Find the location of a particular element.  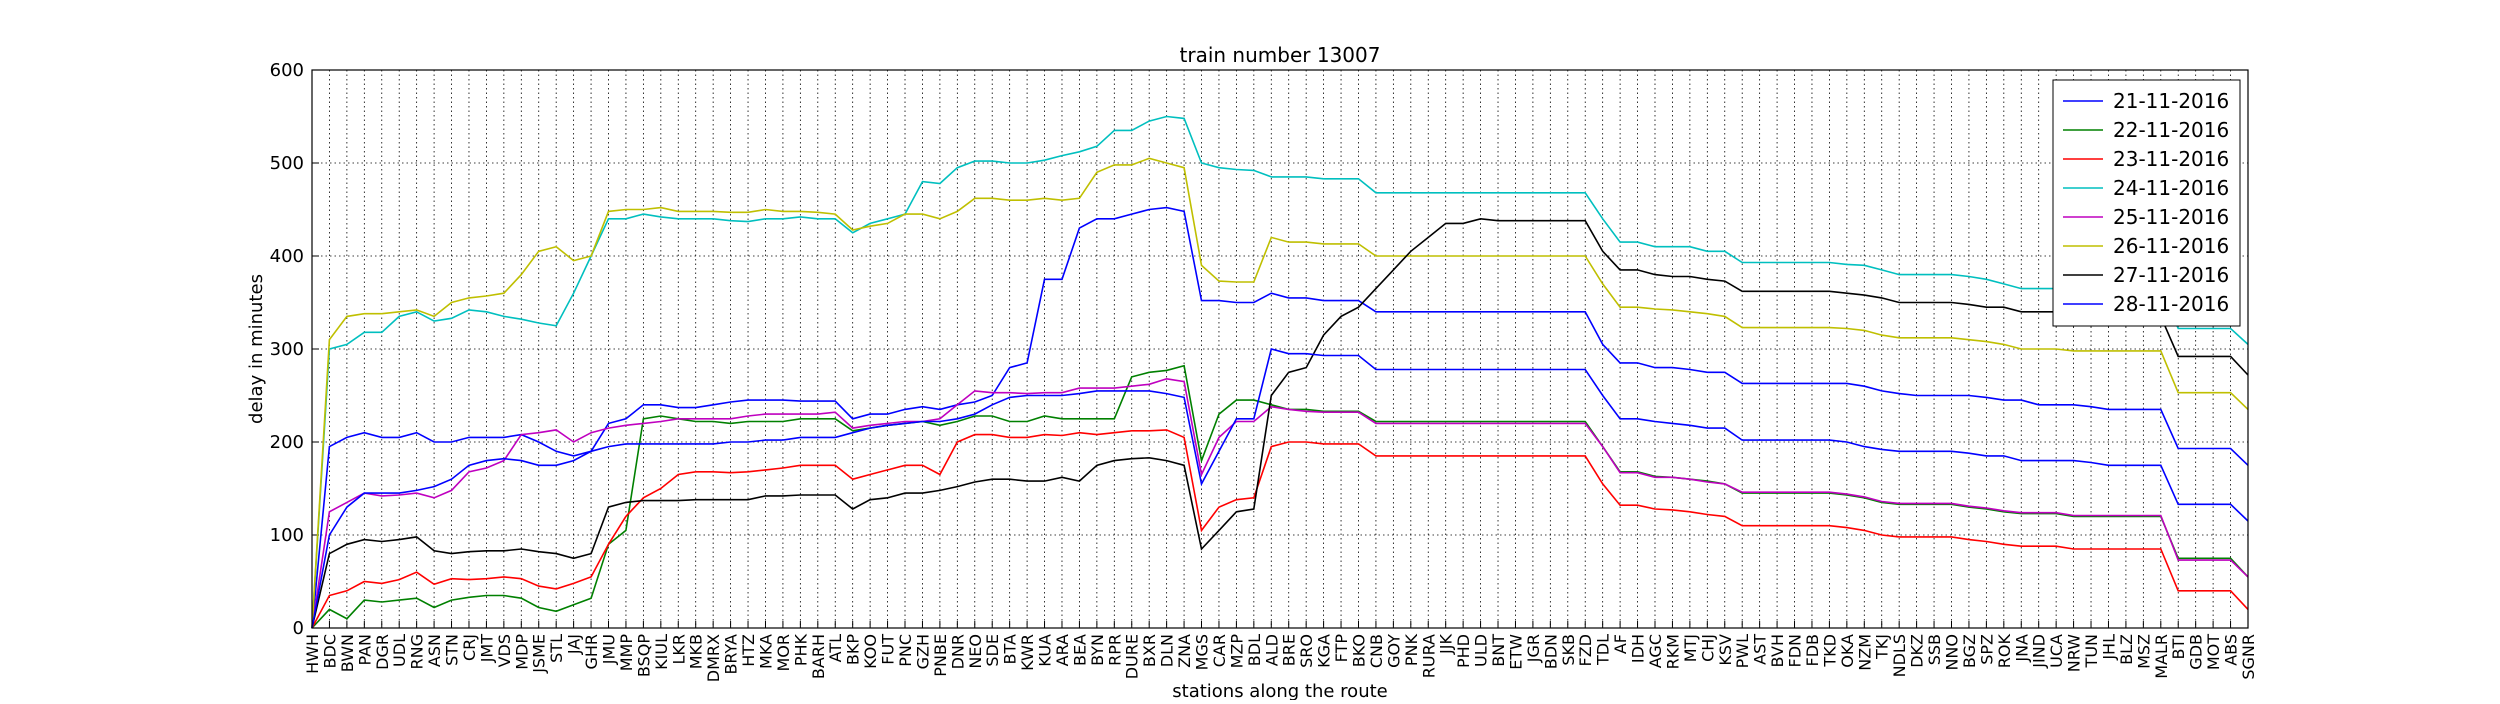

x-tick-label: JNA is located at coordinates (2021, 648).